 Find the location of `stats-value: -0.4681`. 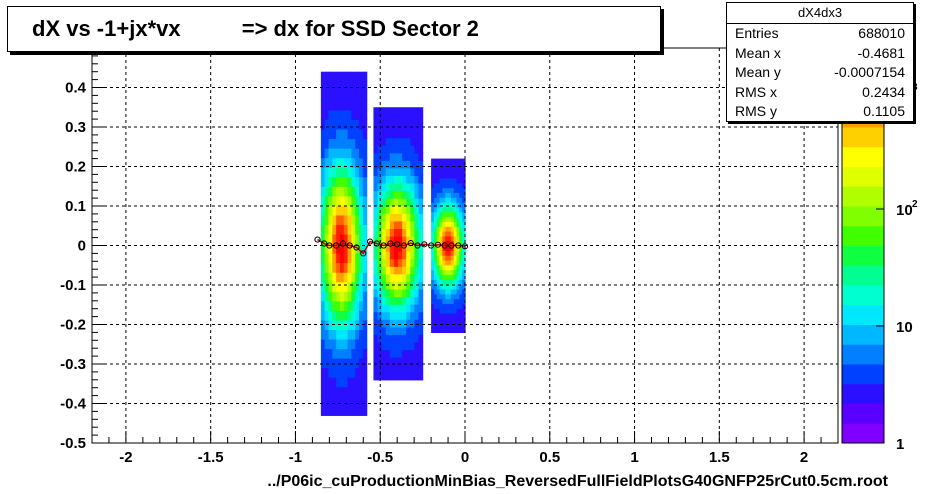

stats-value: -0.4681 is located at coordinates (881, 52).